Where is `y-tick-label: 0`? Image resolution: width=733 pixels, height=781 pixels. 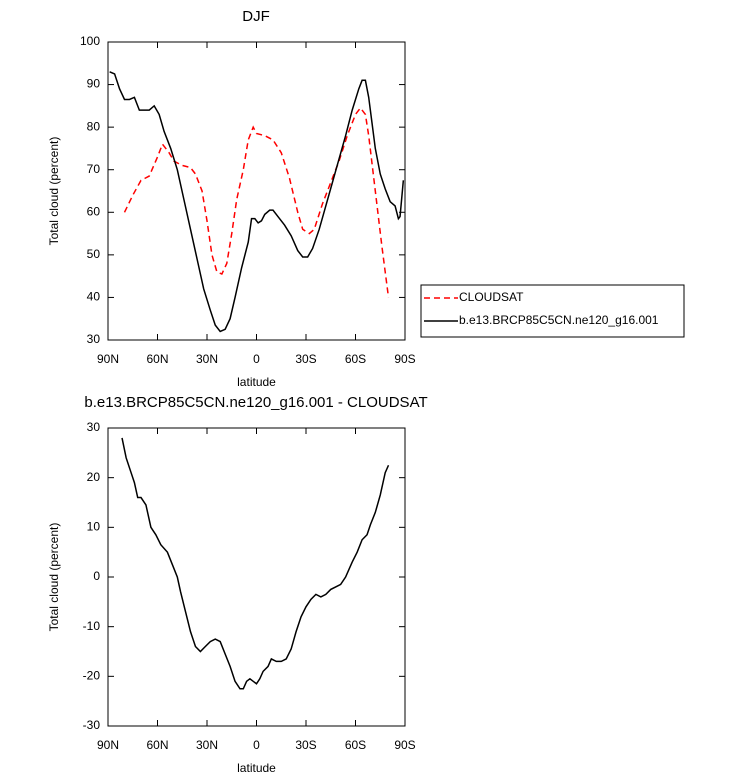
y-tick-label: 0 is located at coordinates (96, 576).